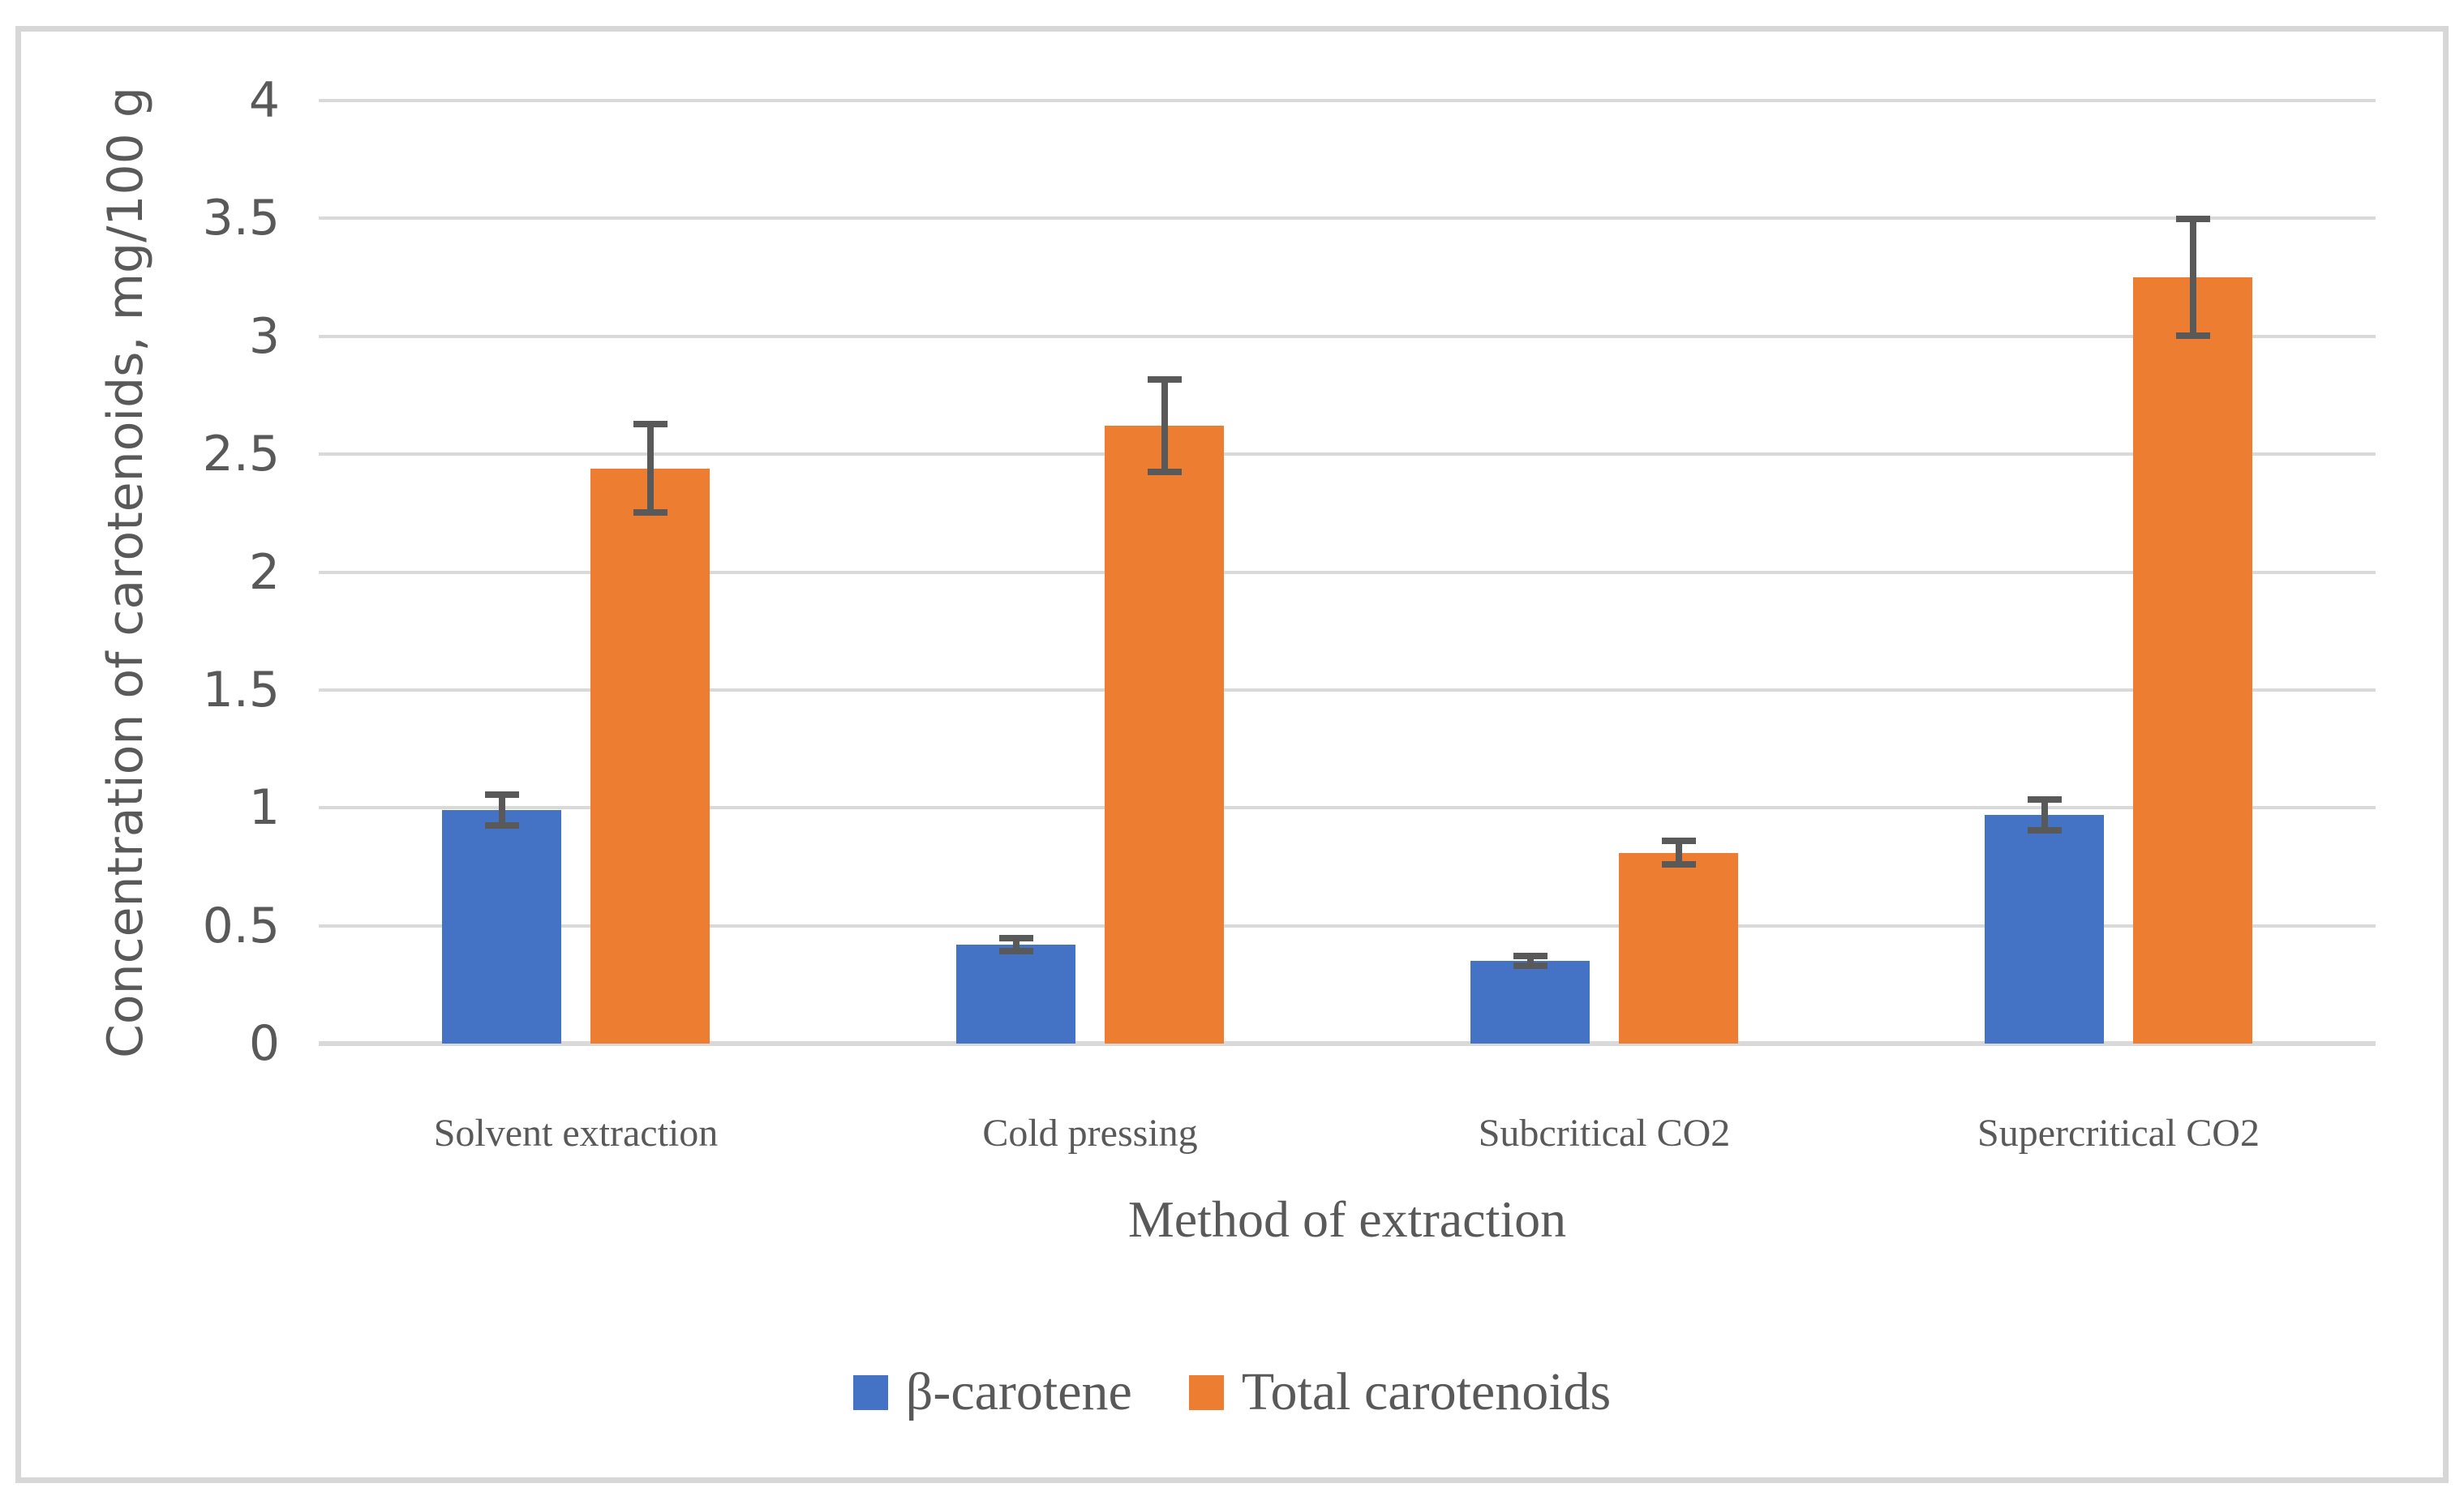 This screenshot has height=1509, width=2464. I want to click on category-label: Subcritical CO2, so click(1604, 1133).